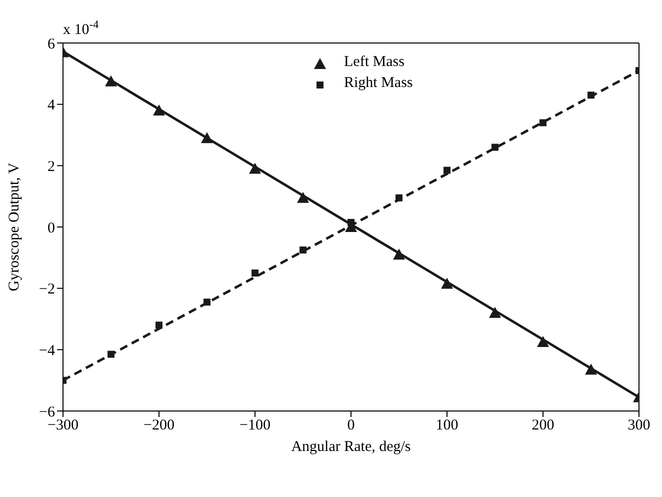 This screenshot has width=662, height=497. I want to click on y-tick-label: 0, so click(51, 228).